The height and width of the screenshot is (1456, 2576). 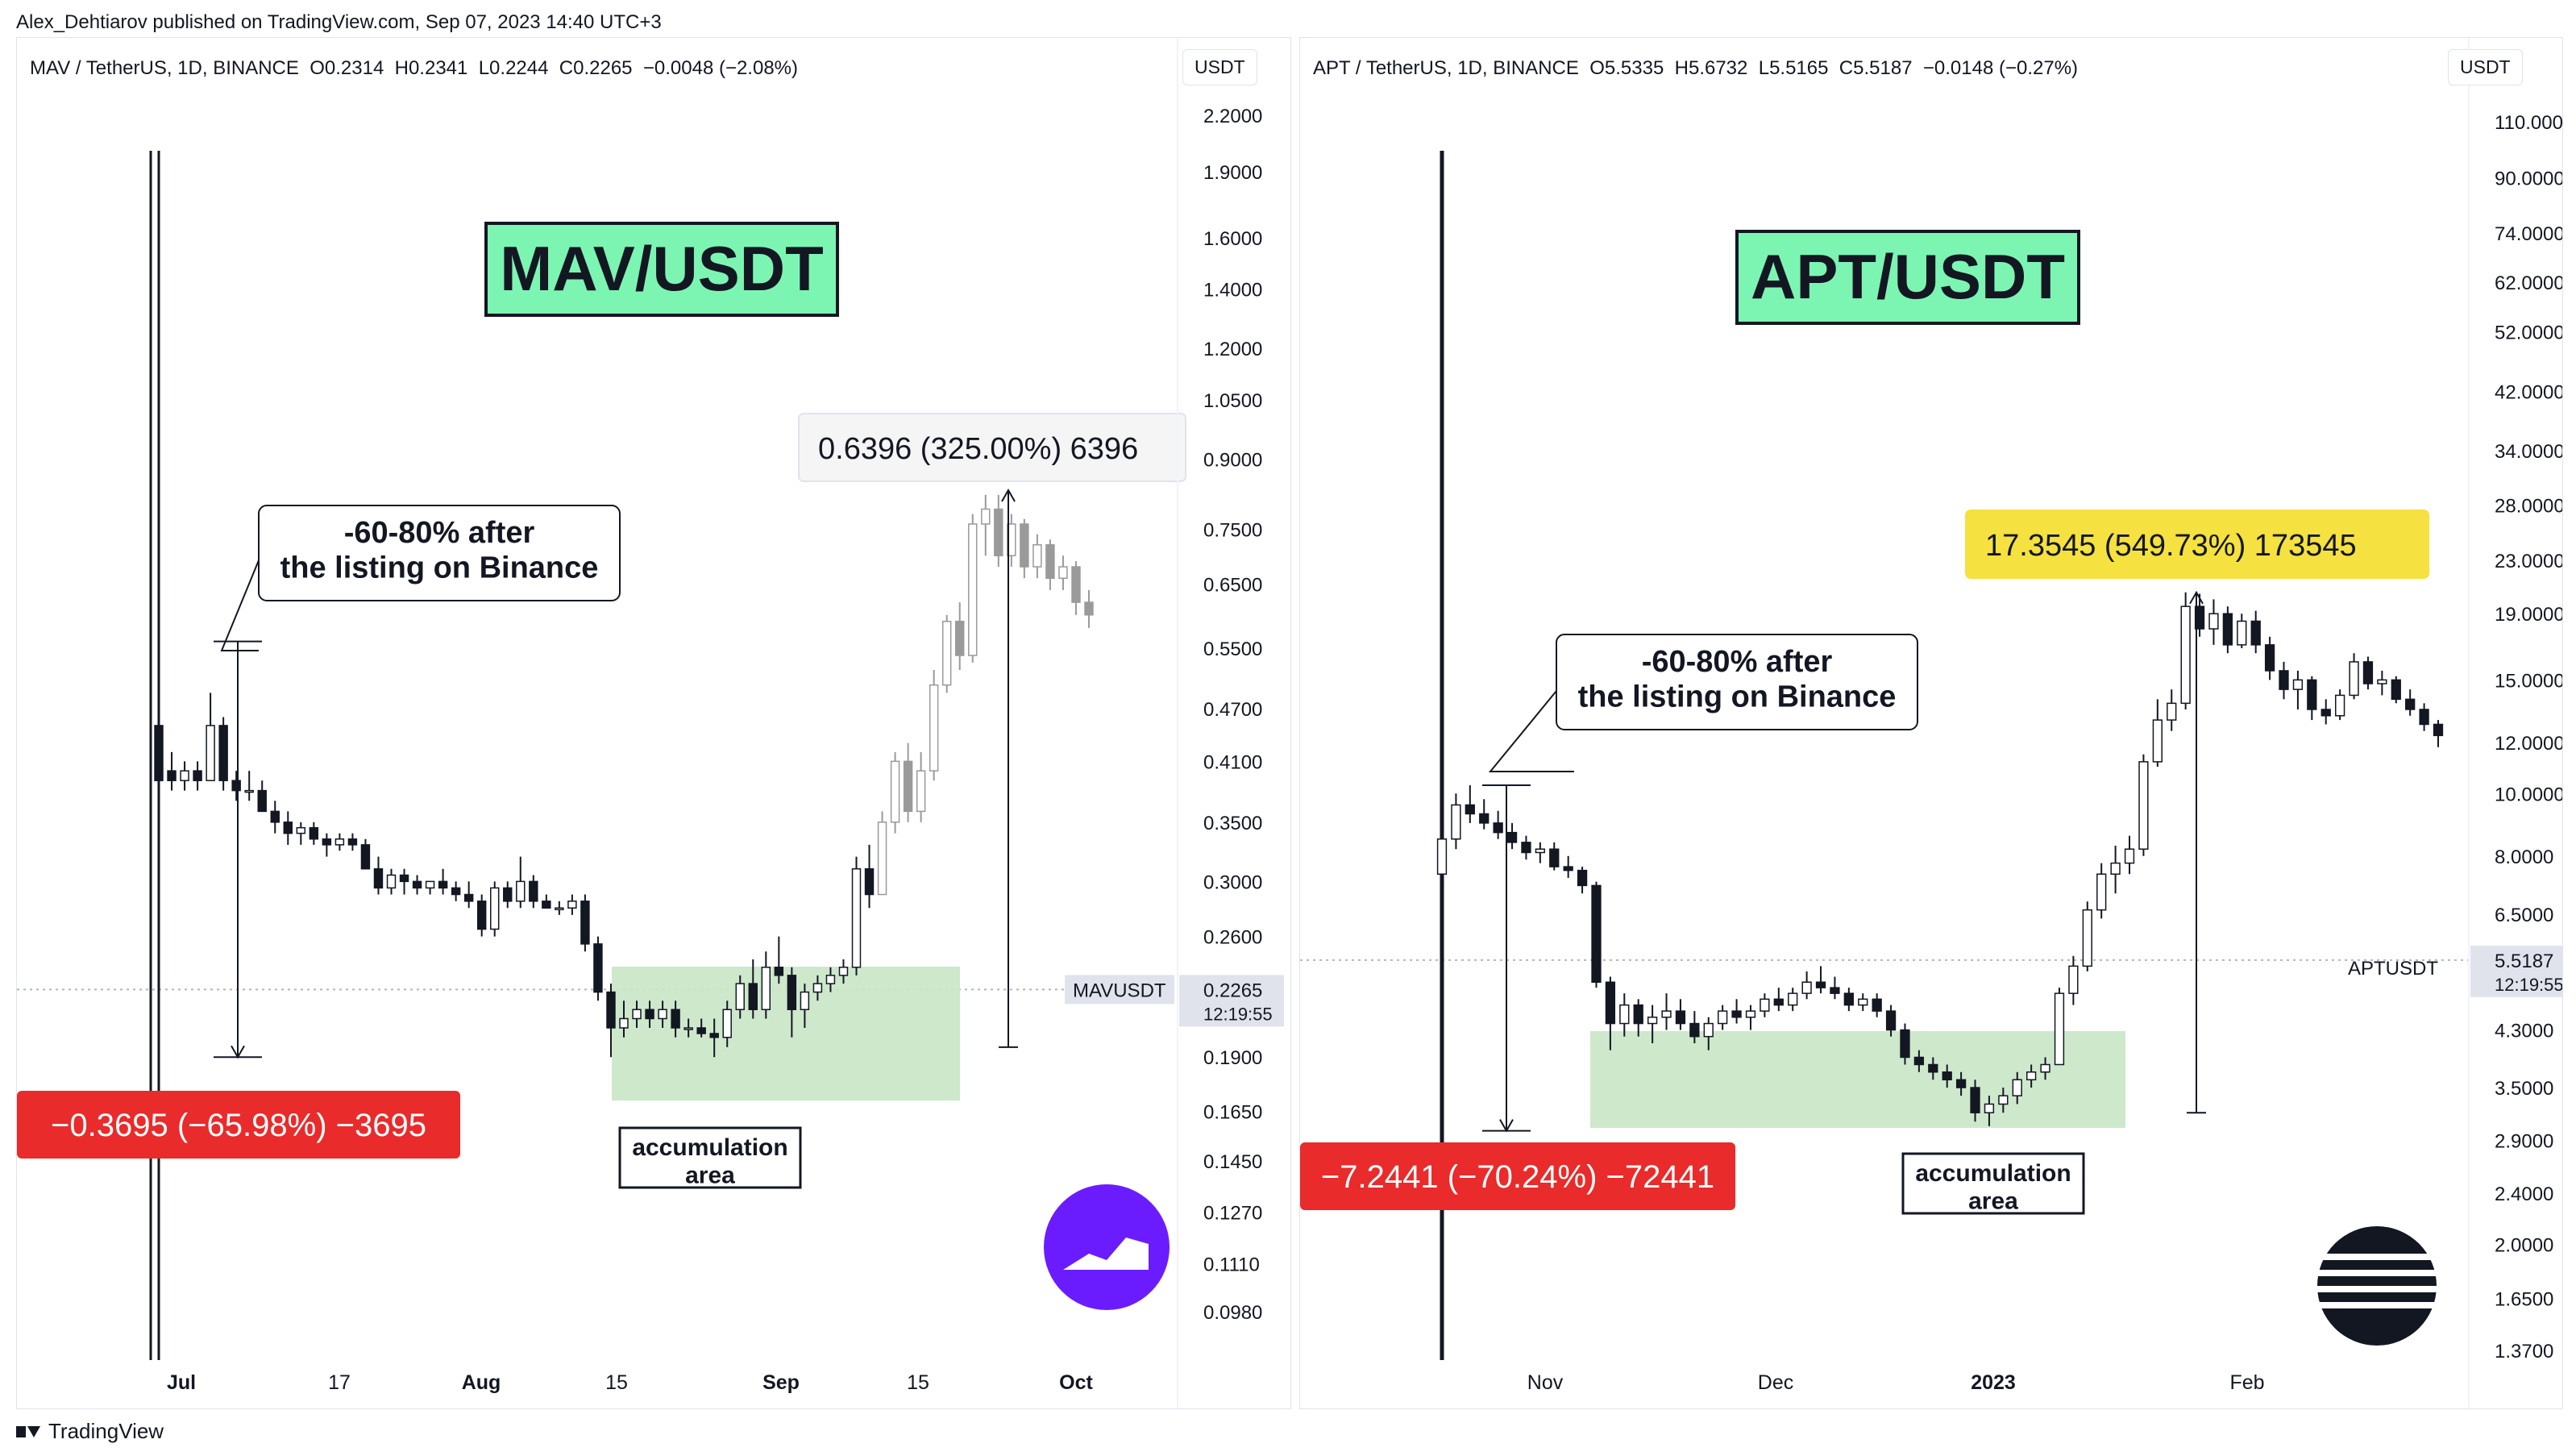 I want to click on price-tag-value: 5.5187, so click(x=2524, y=961).